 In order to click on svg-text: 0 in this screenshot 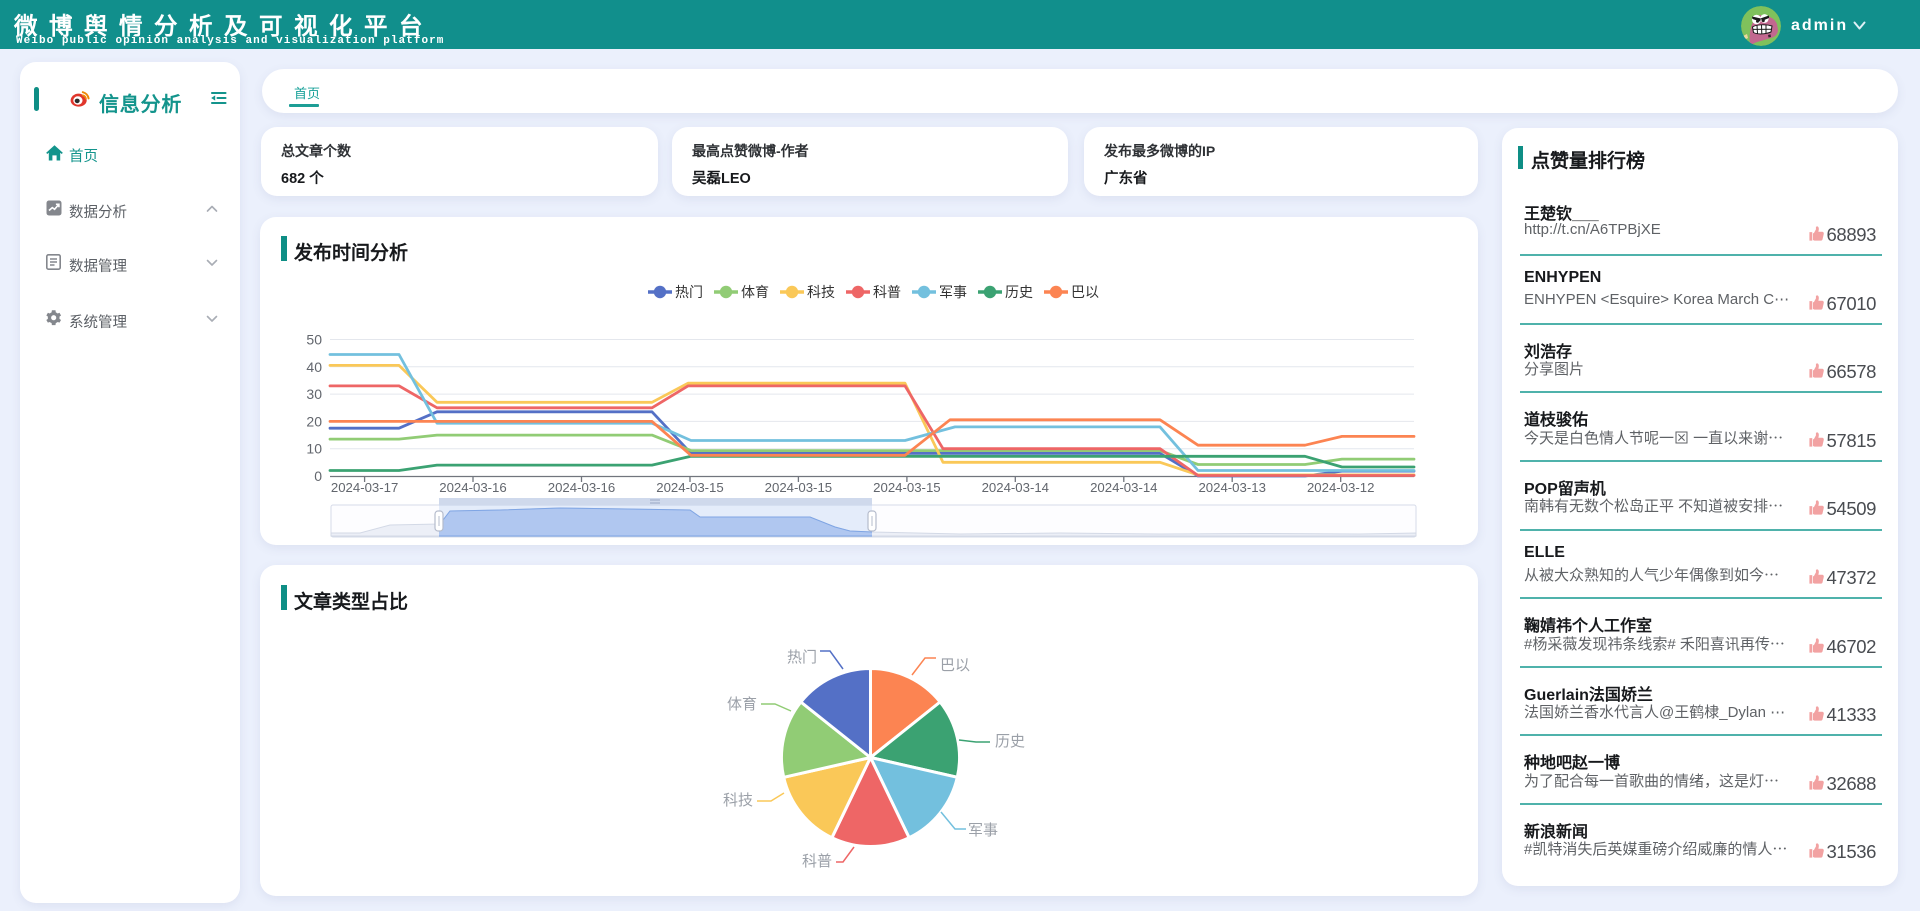, I will do `click(318, 476)`.